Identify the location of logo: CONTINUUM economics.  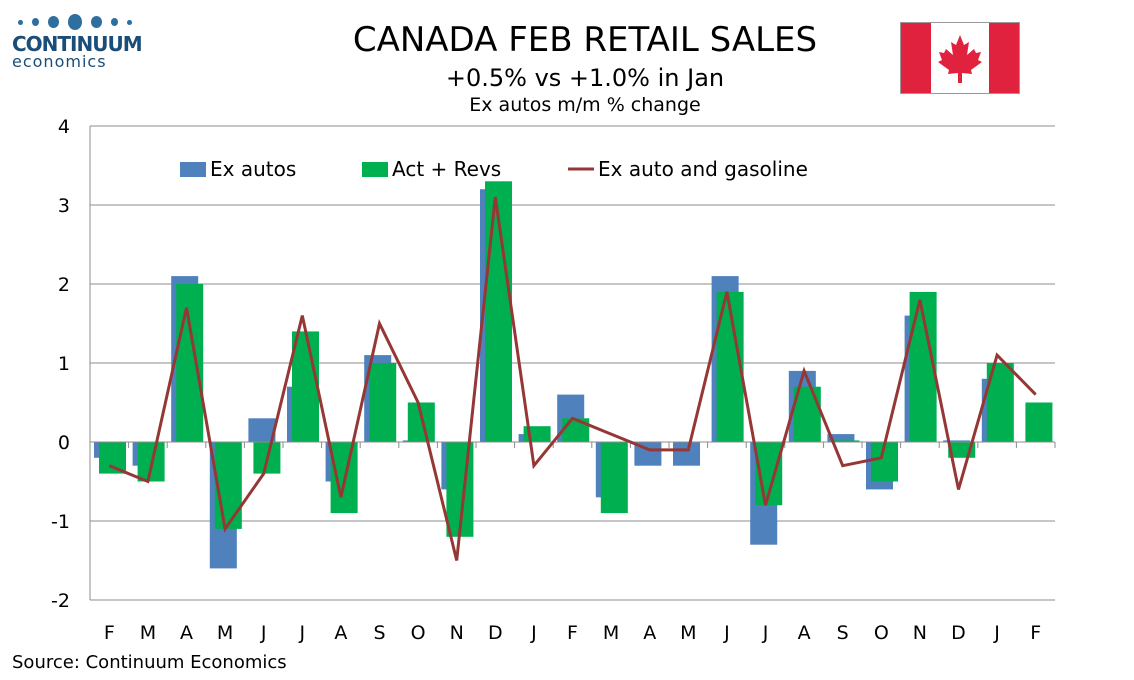
(77, 42).